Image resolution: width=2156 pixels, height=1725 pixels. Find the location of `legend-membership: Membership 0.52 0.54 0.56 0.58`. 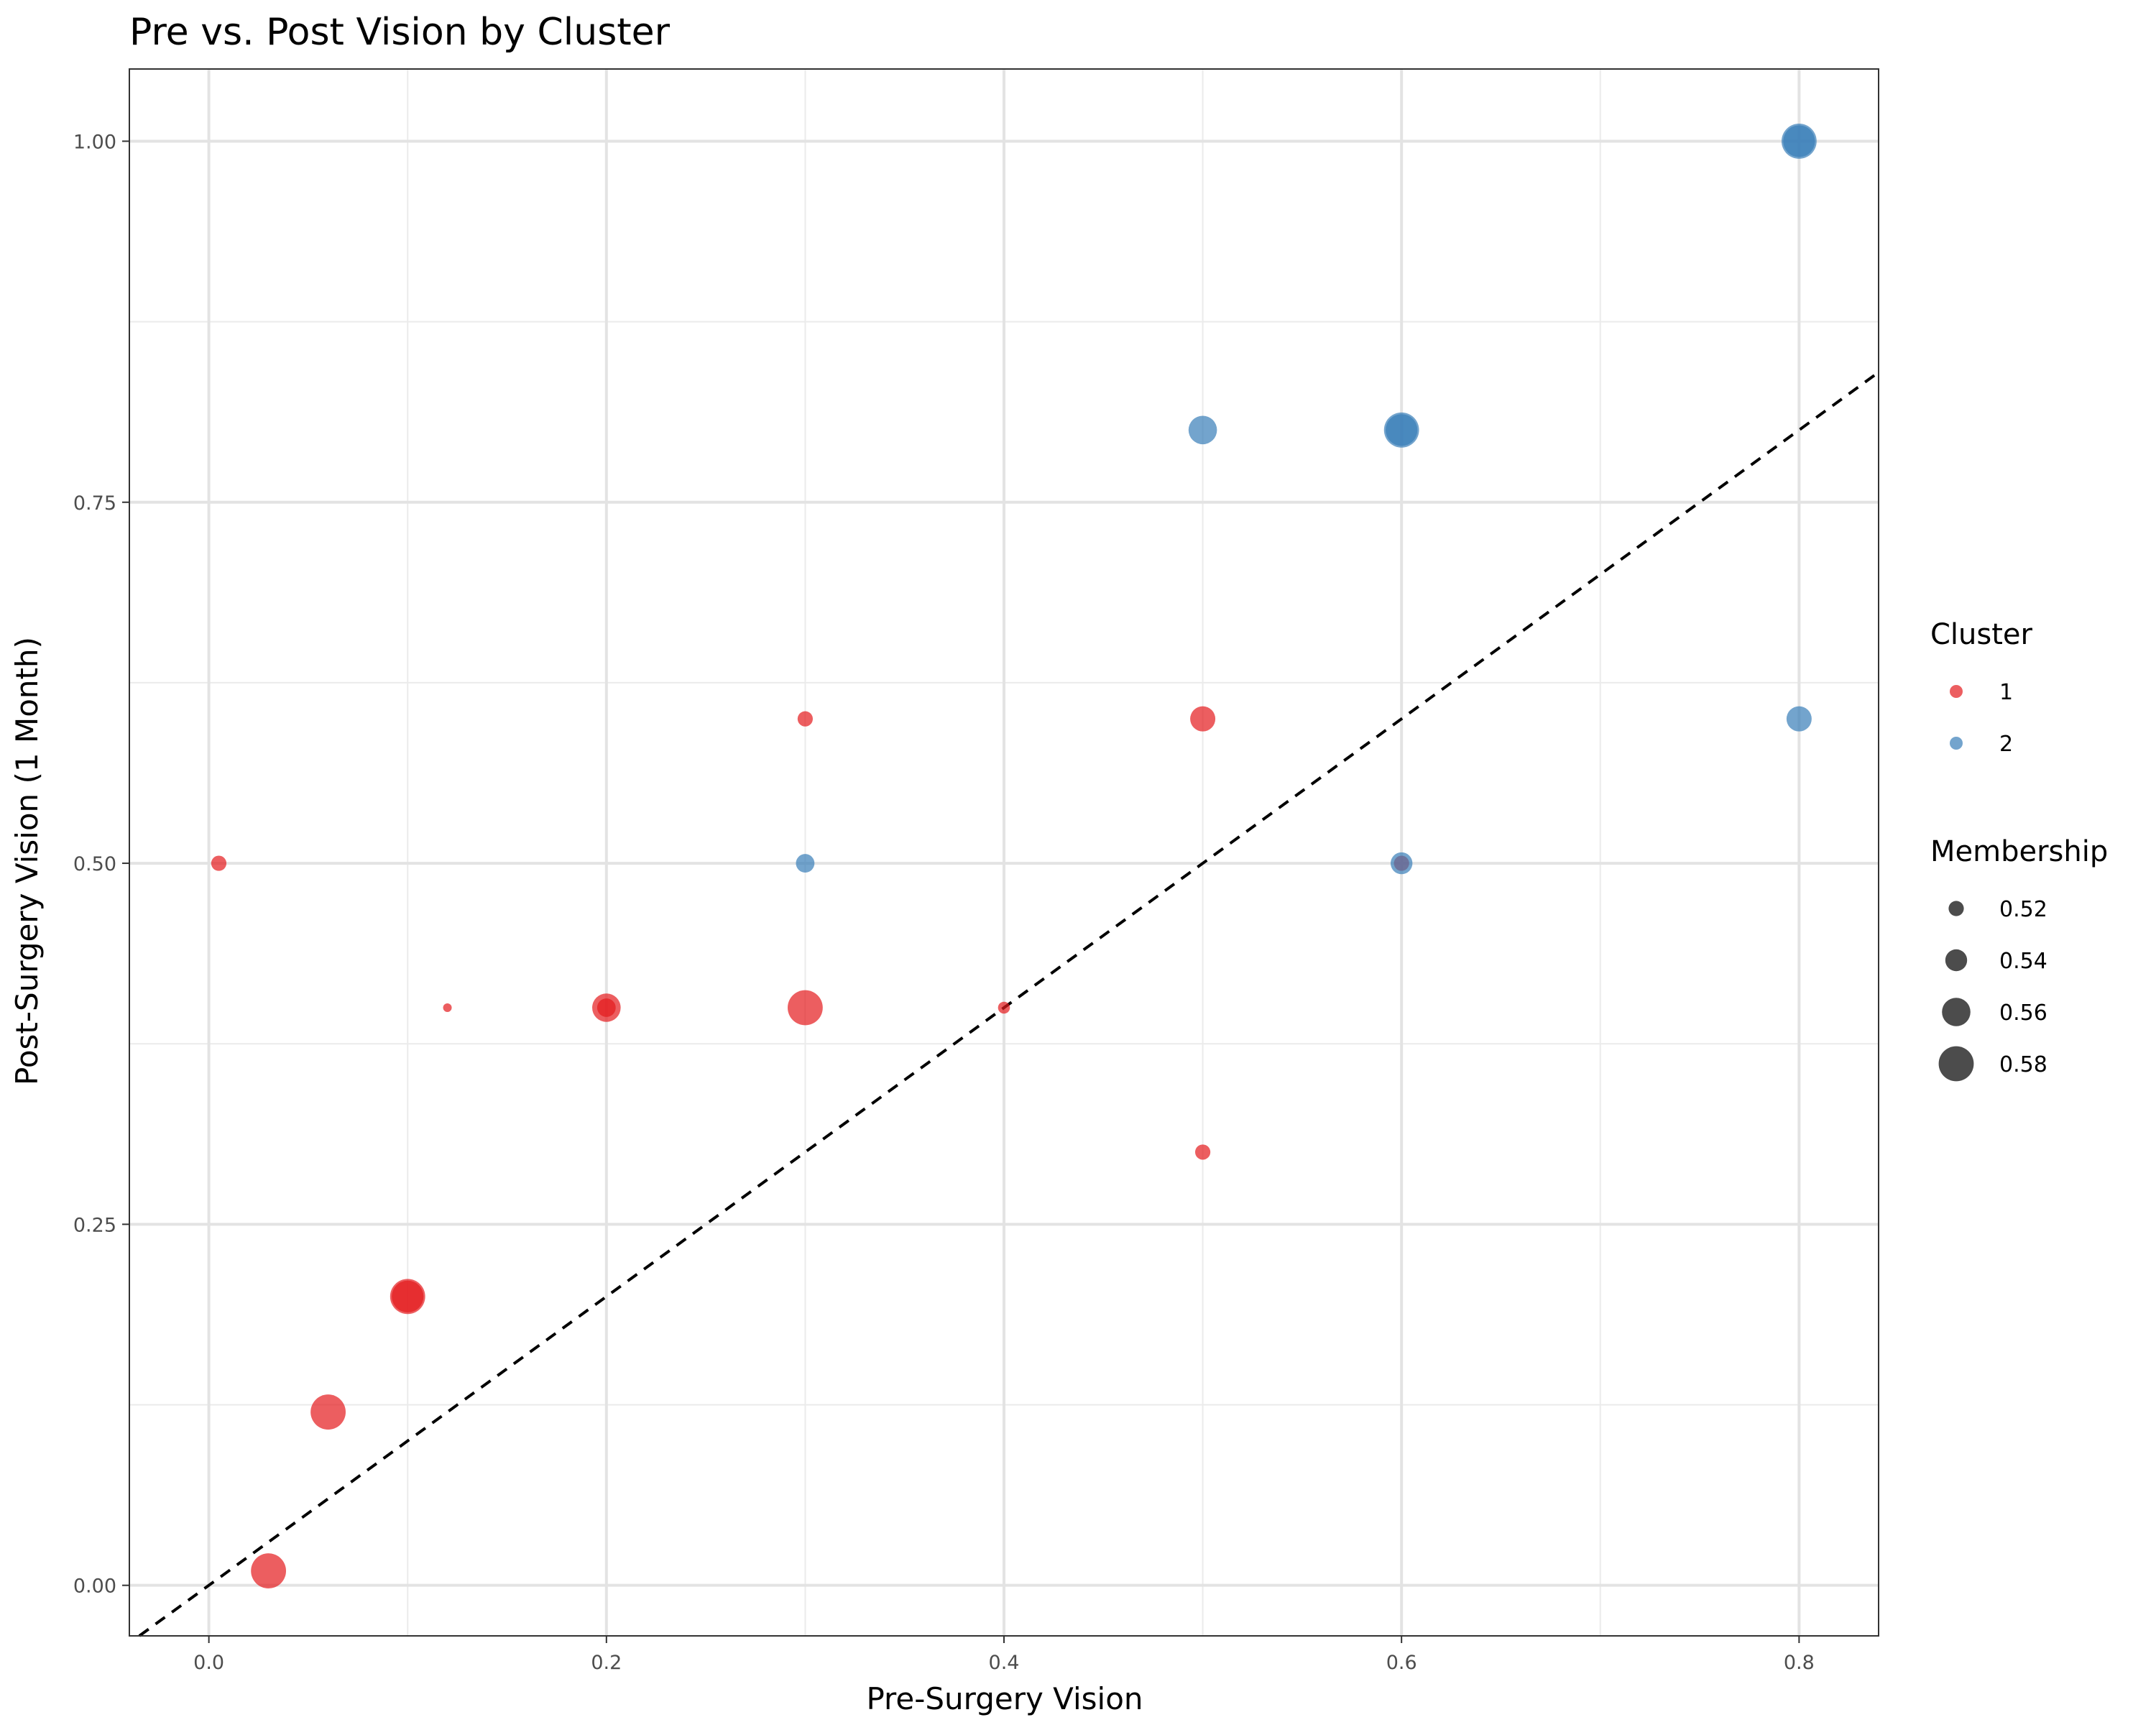

legend-membership: Membership 0.52 0.54 0.56 0.58 is located at coordinates (2019, 958).